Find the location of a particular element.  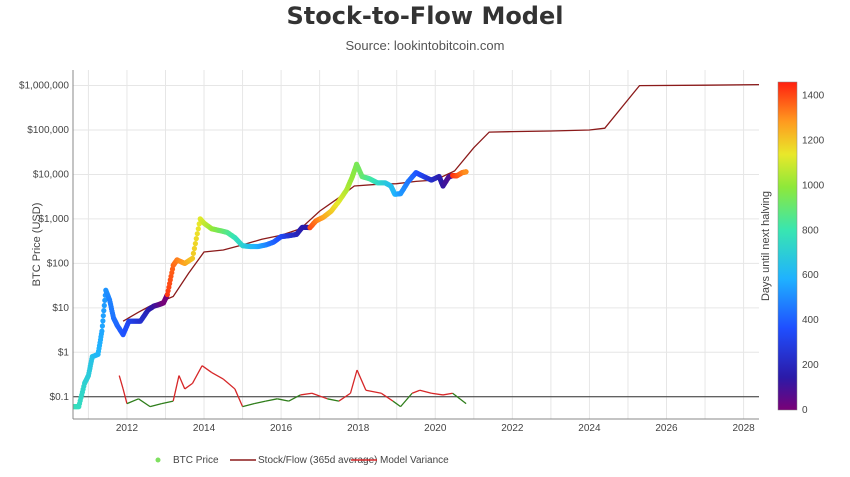

colorbar-tick-label: 1000 is located at coordinates (813, 185).